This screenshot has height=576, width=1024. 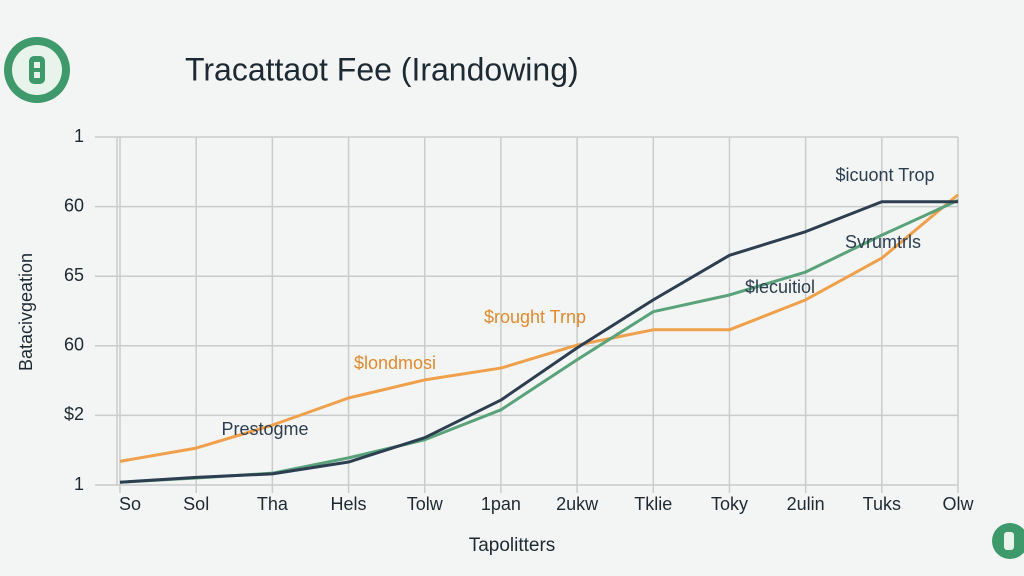 What do you see at coordinates (273, 504) in the screenshot?
I see `x-tick-label: Tha` at bounding box center [273, 504].